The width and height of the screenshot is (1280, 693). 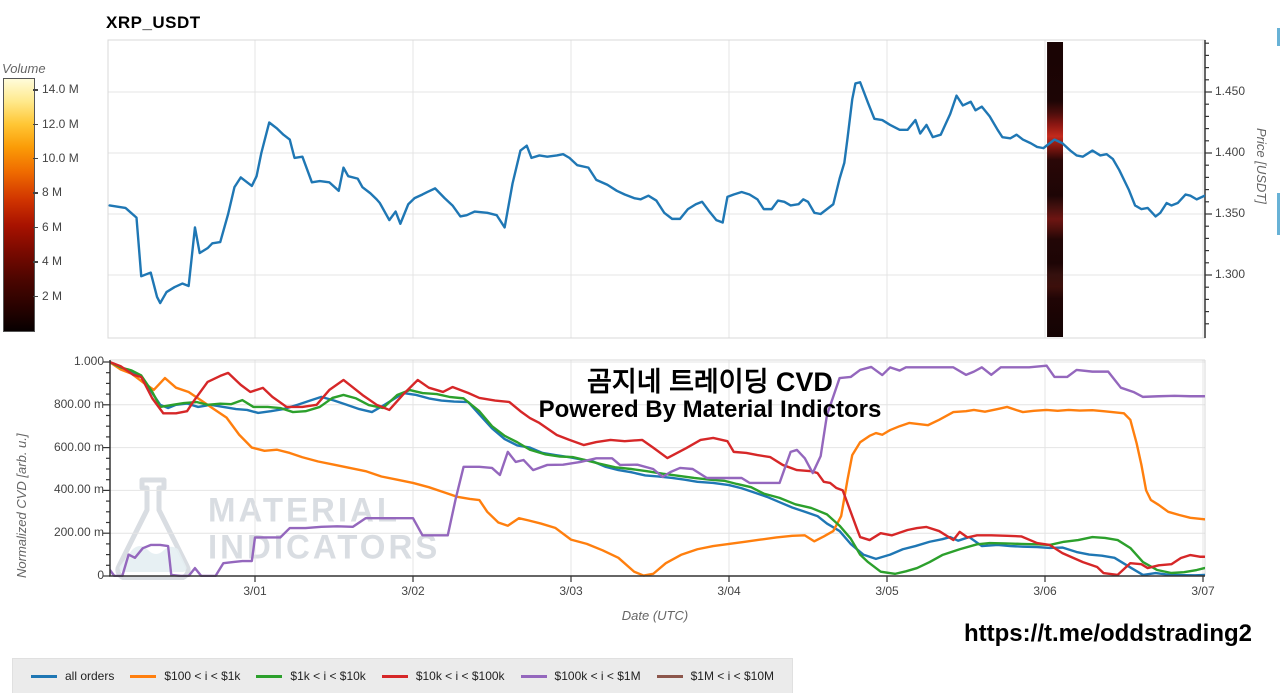 What do you see at coordinates (52, 295) in the screenshot?
I see `volume-tick-label: 2 M` at bounding box center [52, 295].